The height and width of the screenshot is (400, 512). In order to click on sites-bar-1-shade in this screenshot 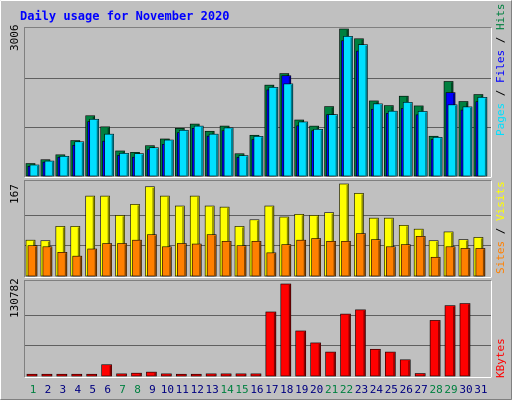, I will do `click(36, 261)`.